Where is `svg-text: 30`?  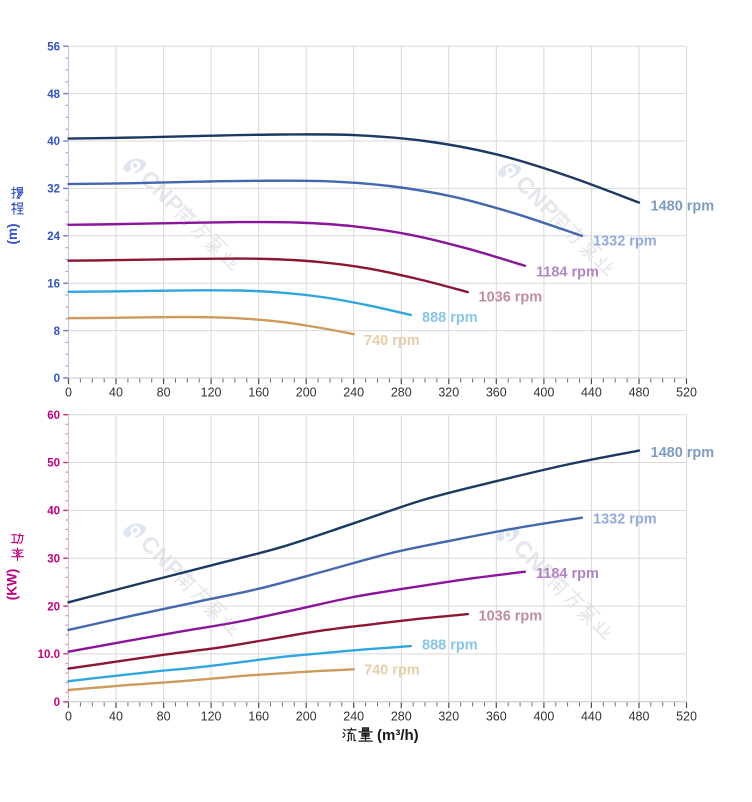 svg-text: 30 is located at coordinates (53, 560).